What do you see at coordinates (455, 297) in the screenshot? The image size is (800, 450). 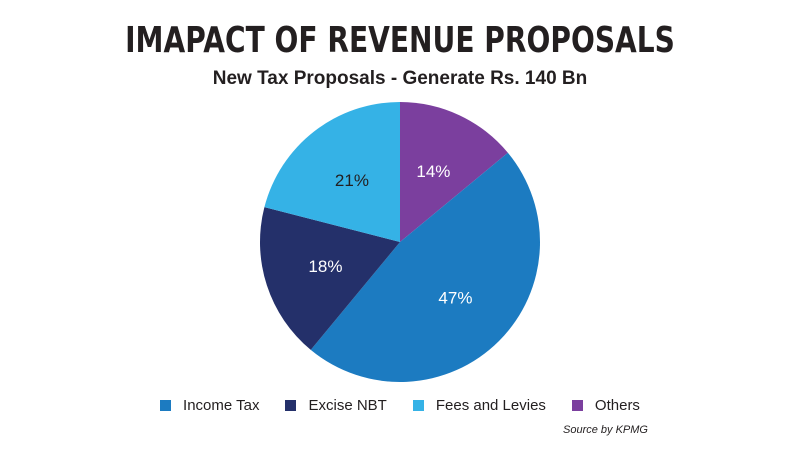 I see `slice-label-income-tax: 47%` at bounding box center [455, 297].